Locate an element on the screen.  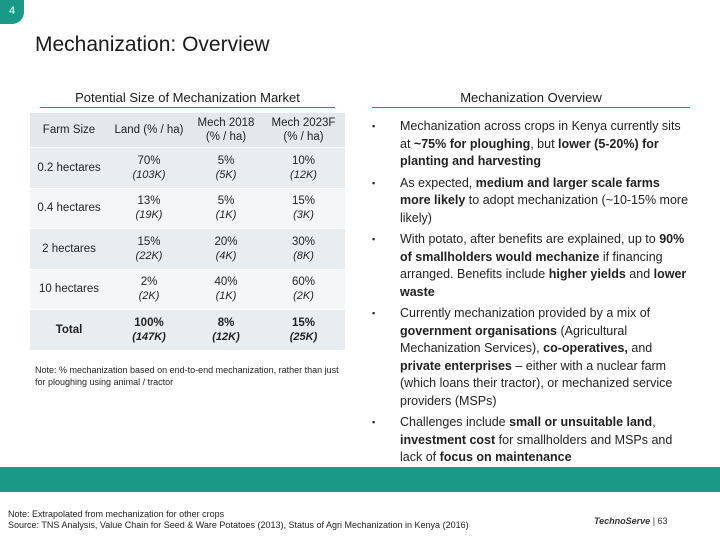
cell-text: 0.4 hectares is located at coordinates (69, 208).